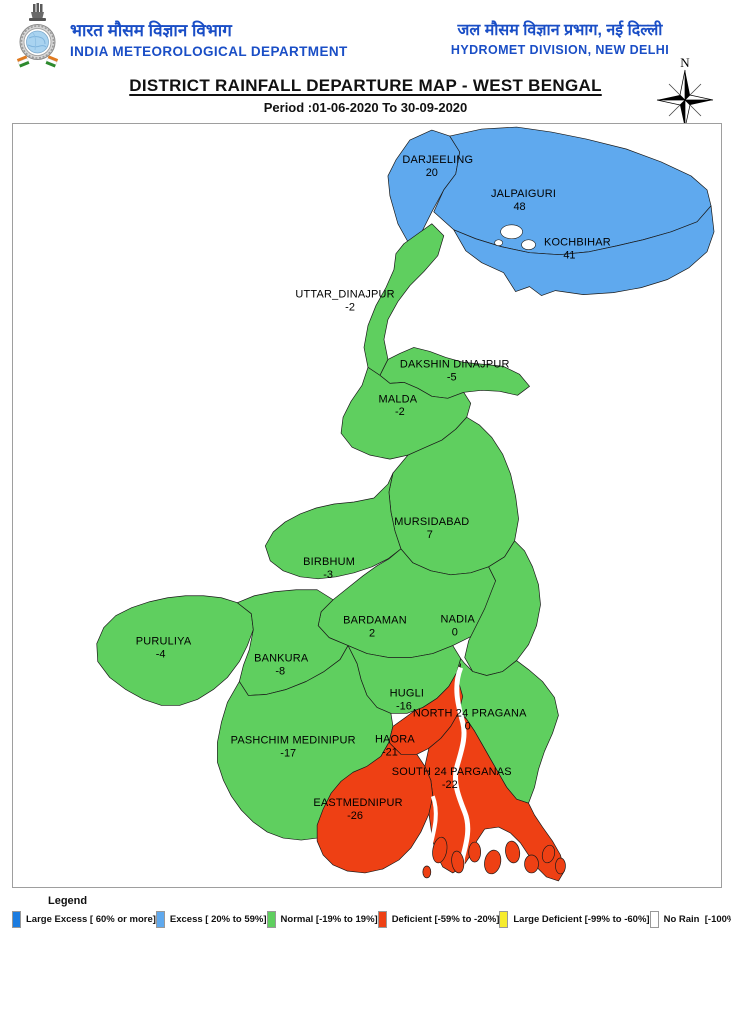 This screenshot has height=1023, width=731. Describe the element at coordinates (450, 785) in the screenshot. I see `svg-text: -22` at that location.